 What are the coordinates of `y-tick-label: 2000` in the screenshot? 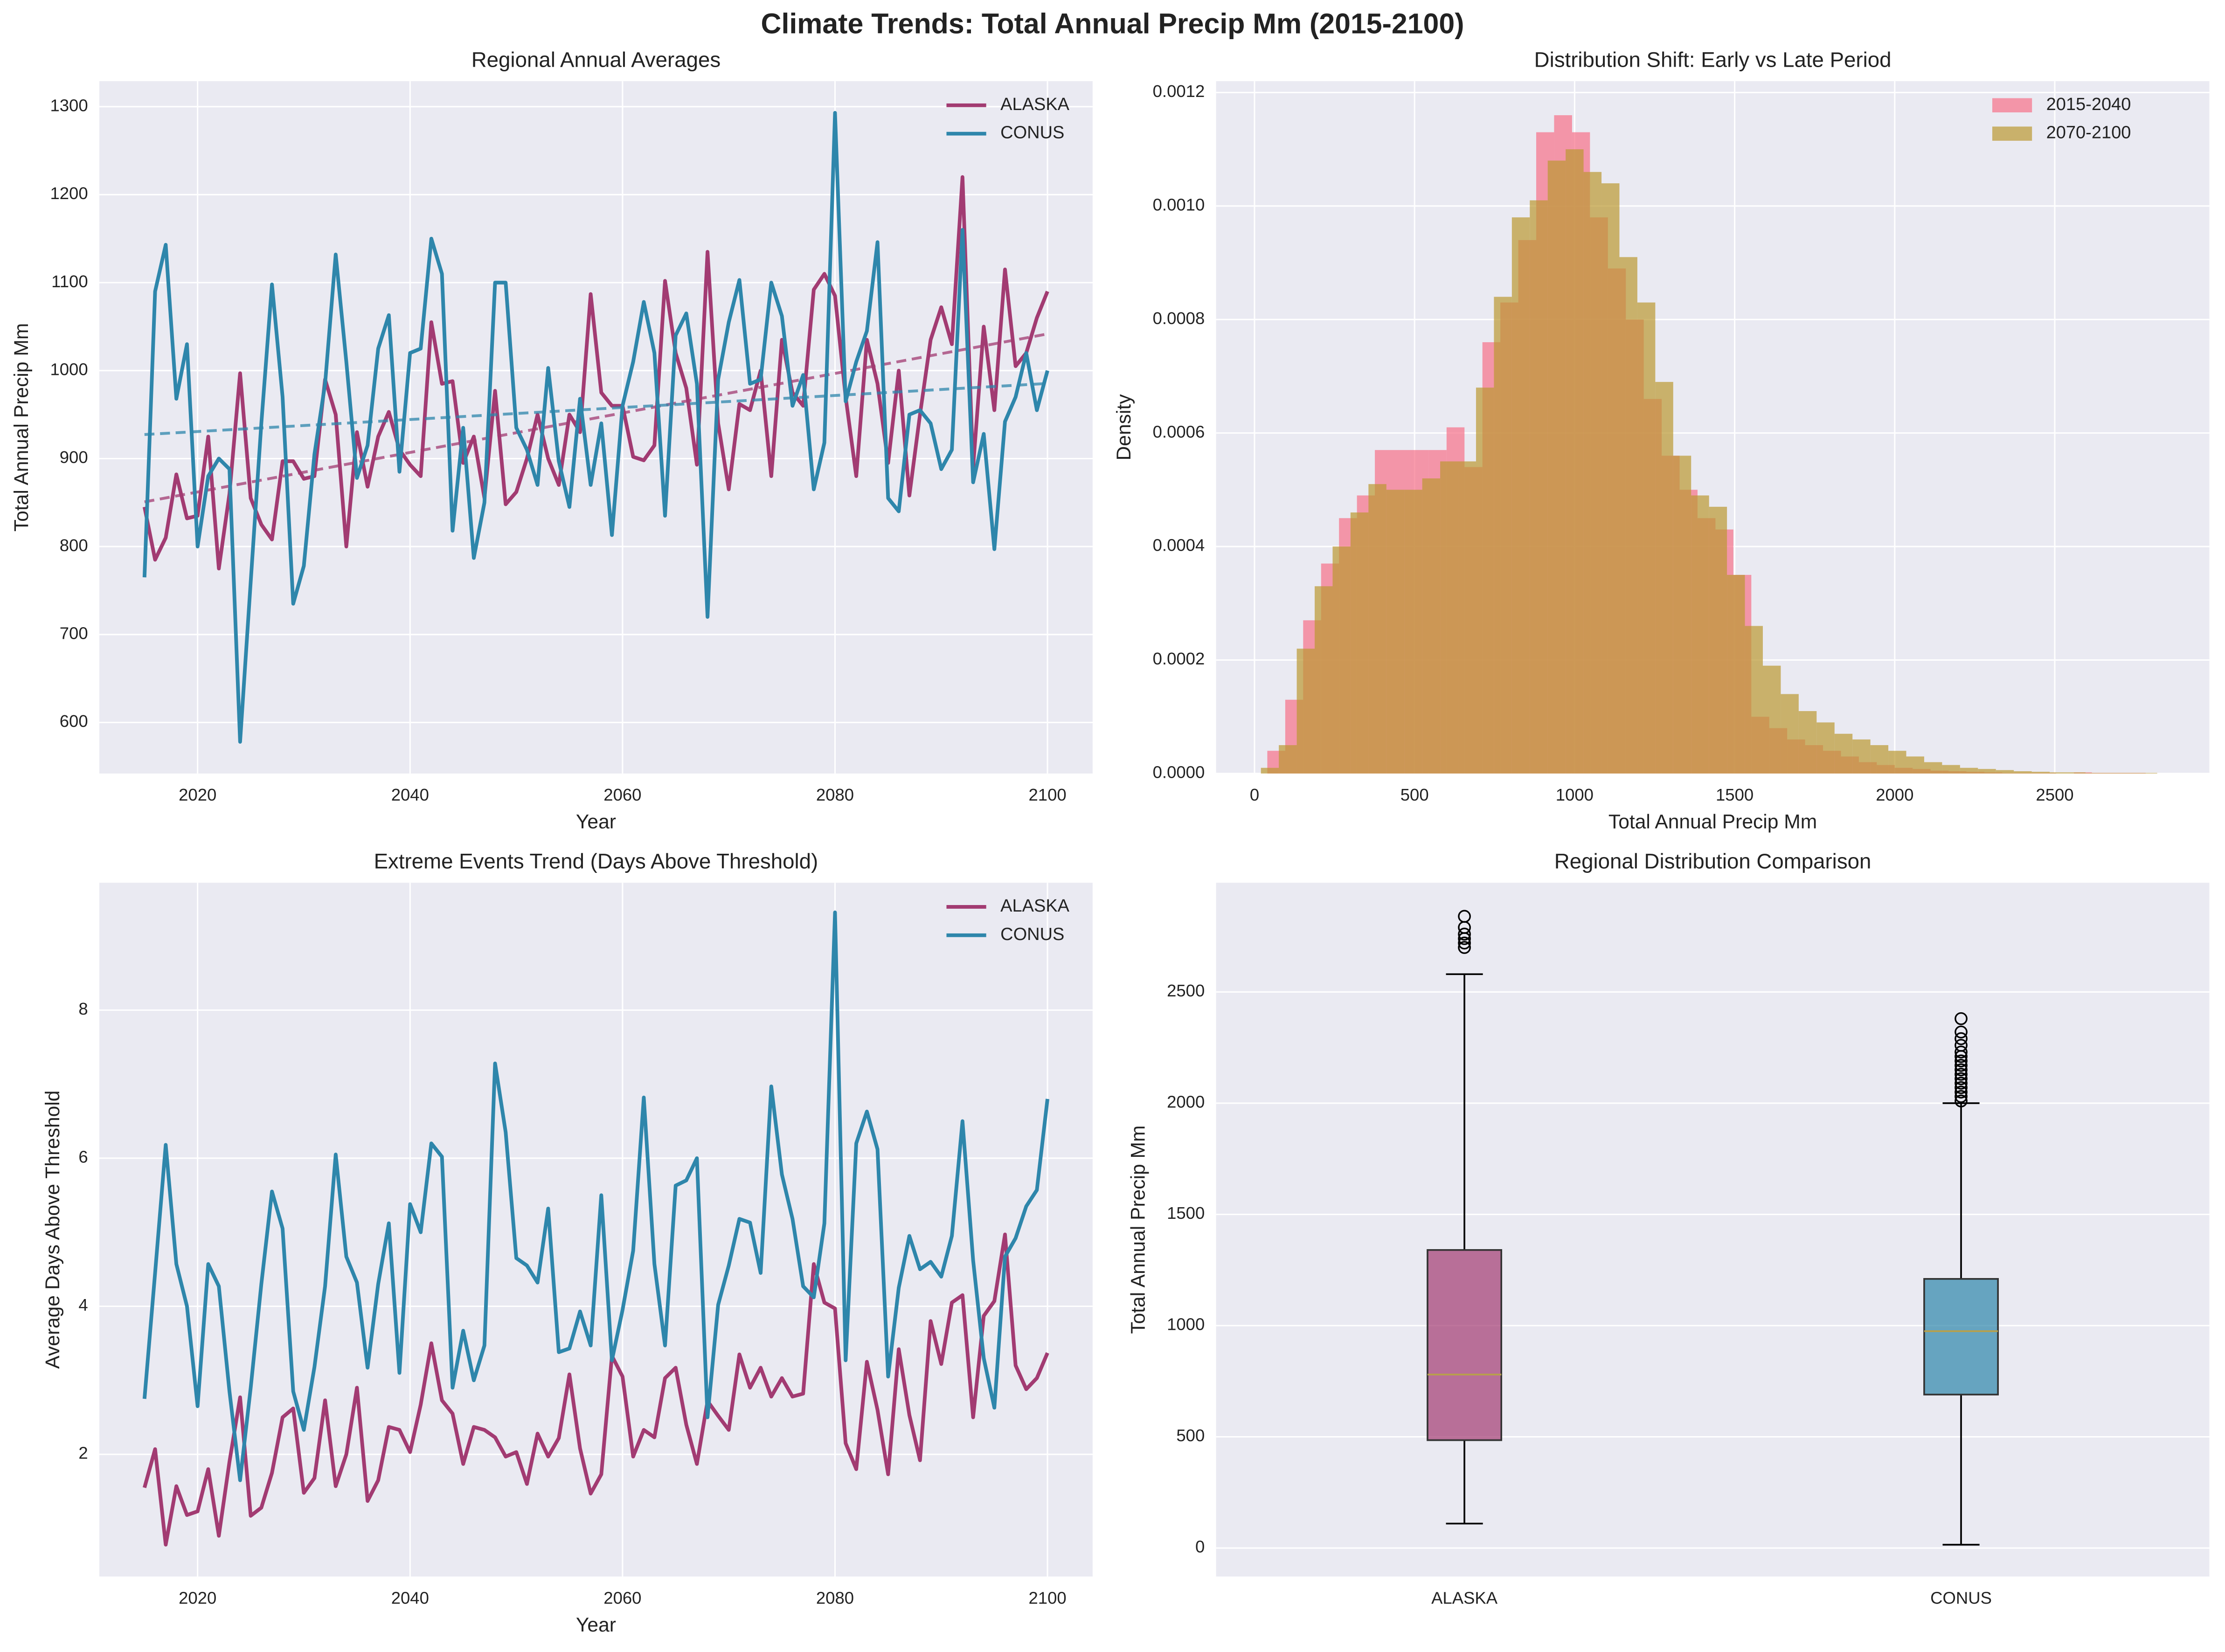 It's located at (1186, 1102).